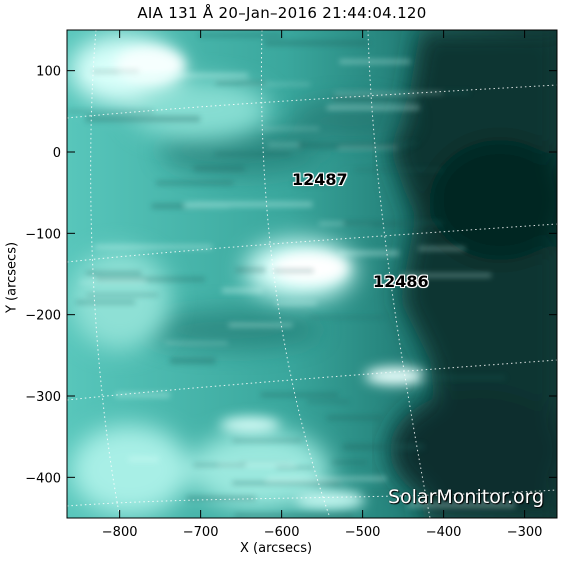 The width and height of the screenshot is (564, 564). I want to click on y-tick-label: 0, so click(57, 153).